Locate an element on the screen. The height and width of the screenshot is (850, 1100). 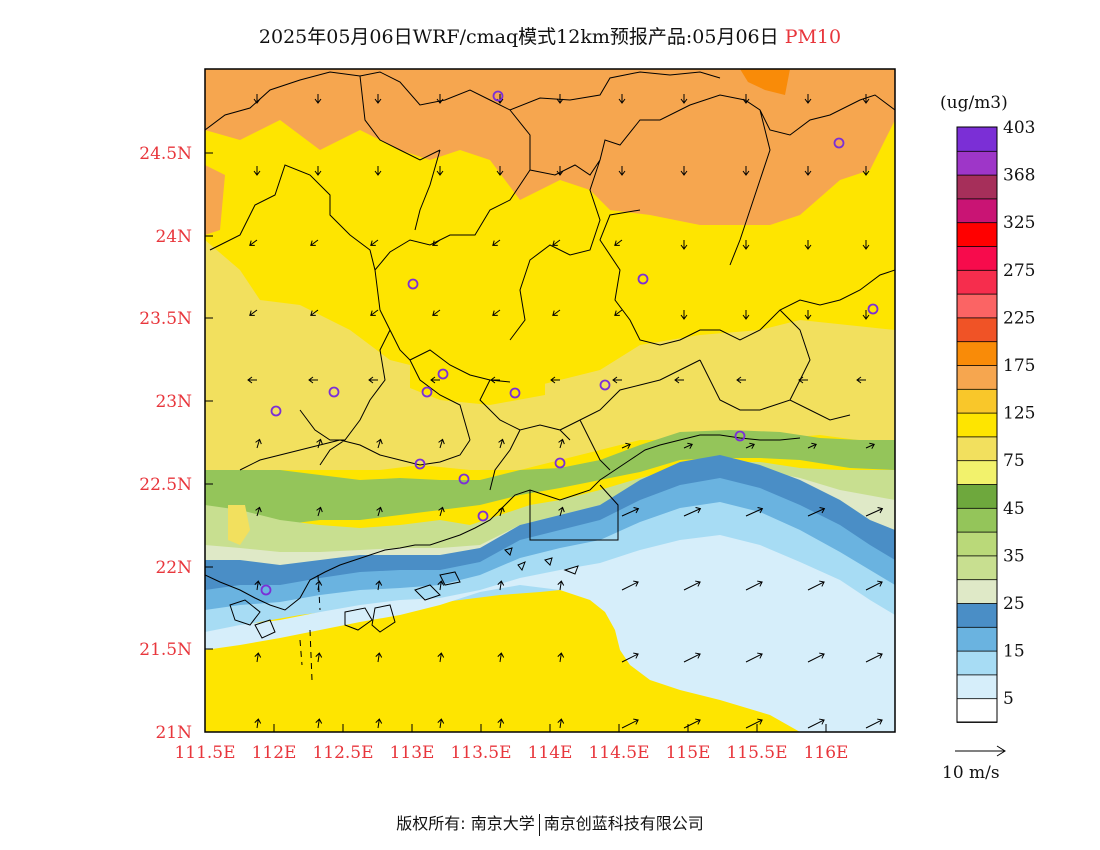
field-175-band-west is located at coordinates (215, 200).